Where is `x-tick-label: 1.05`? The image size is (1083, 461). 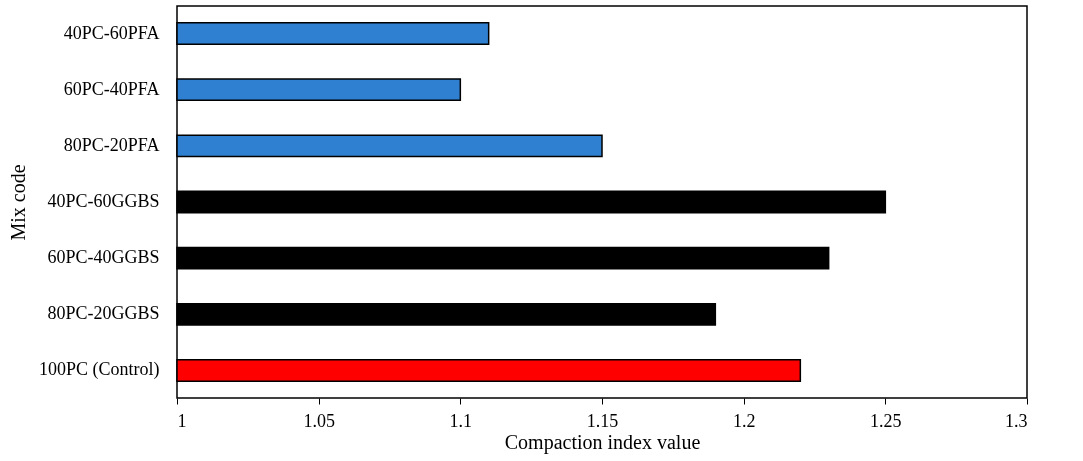
x-tick-label: 1.05 is located at coordinates (319, 420).